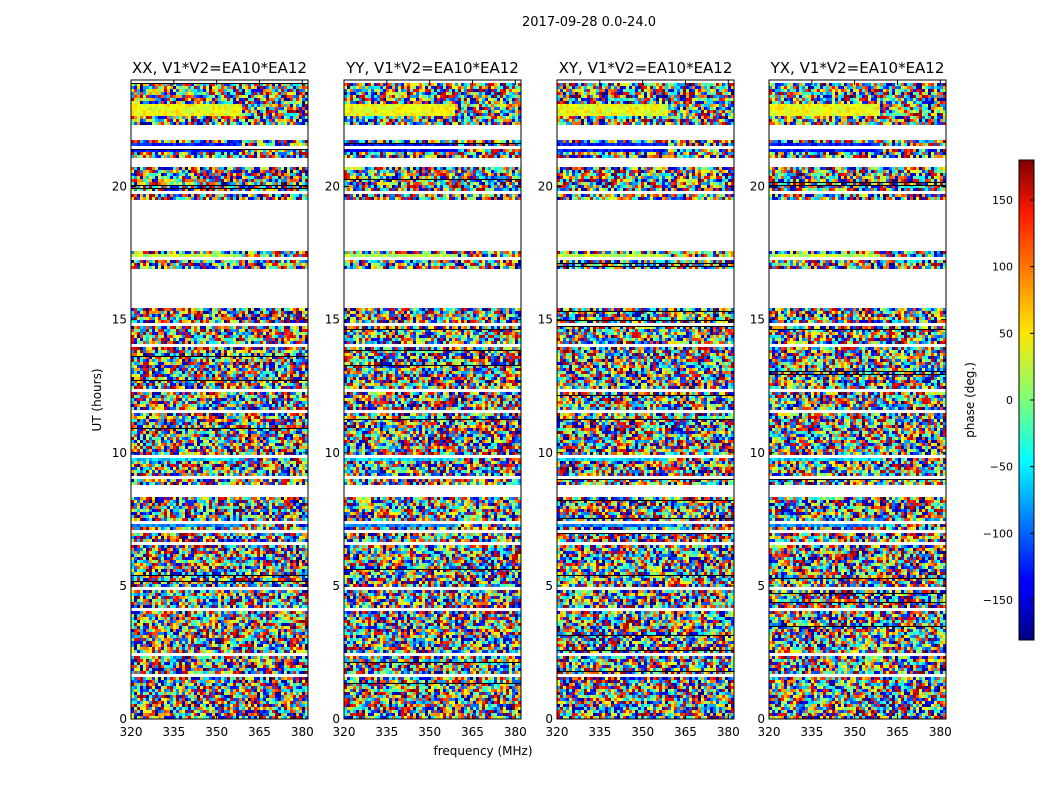 Image resolution: width=1050 pixels, height=800 pixels. Describe the element at coordinates (646, 68) in the screenshot. I see `panel-title: XY, V1*V2=EA10*EA12` at that location.